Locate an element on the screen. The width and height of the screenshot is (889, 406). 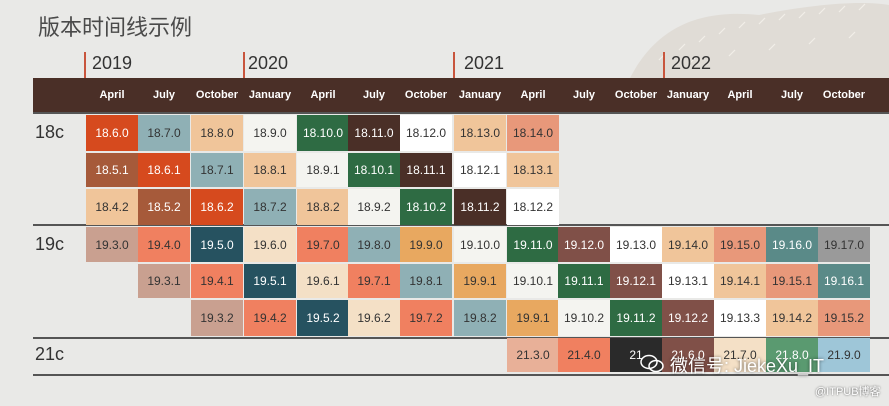
version-cell: 19.15.0 is located at coordinates (740, 244).